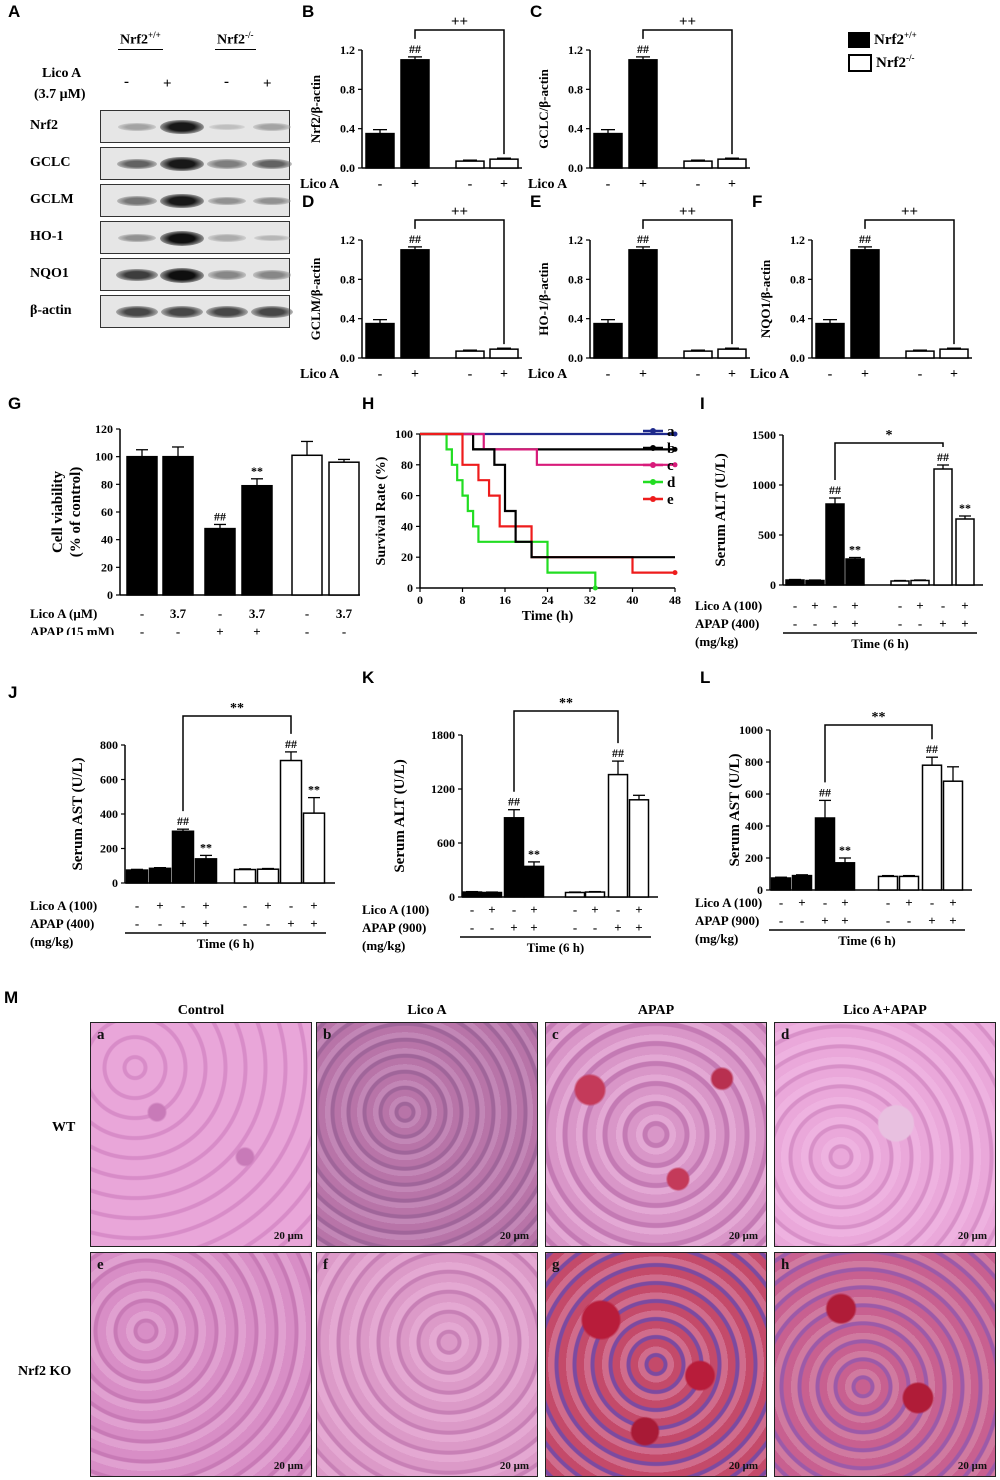 Image resolution: width=1000 pixels, height=1480 pixels. Describe the element at coordinates (785, 1265) in the screenshot. I see `histology-tag: h` at that location.